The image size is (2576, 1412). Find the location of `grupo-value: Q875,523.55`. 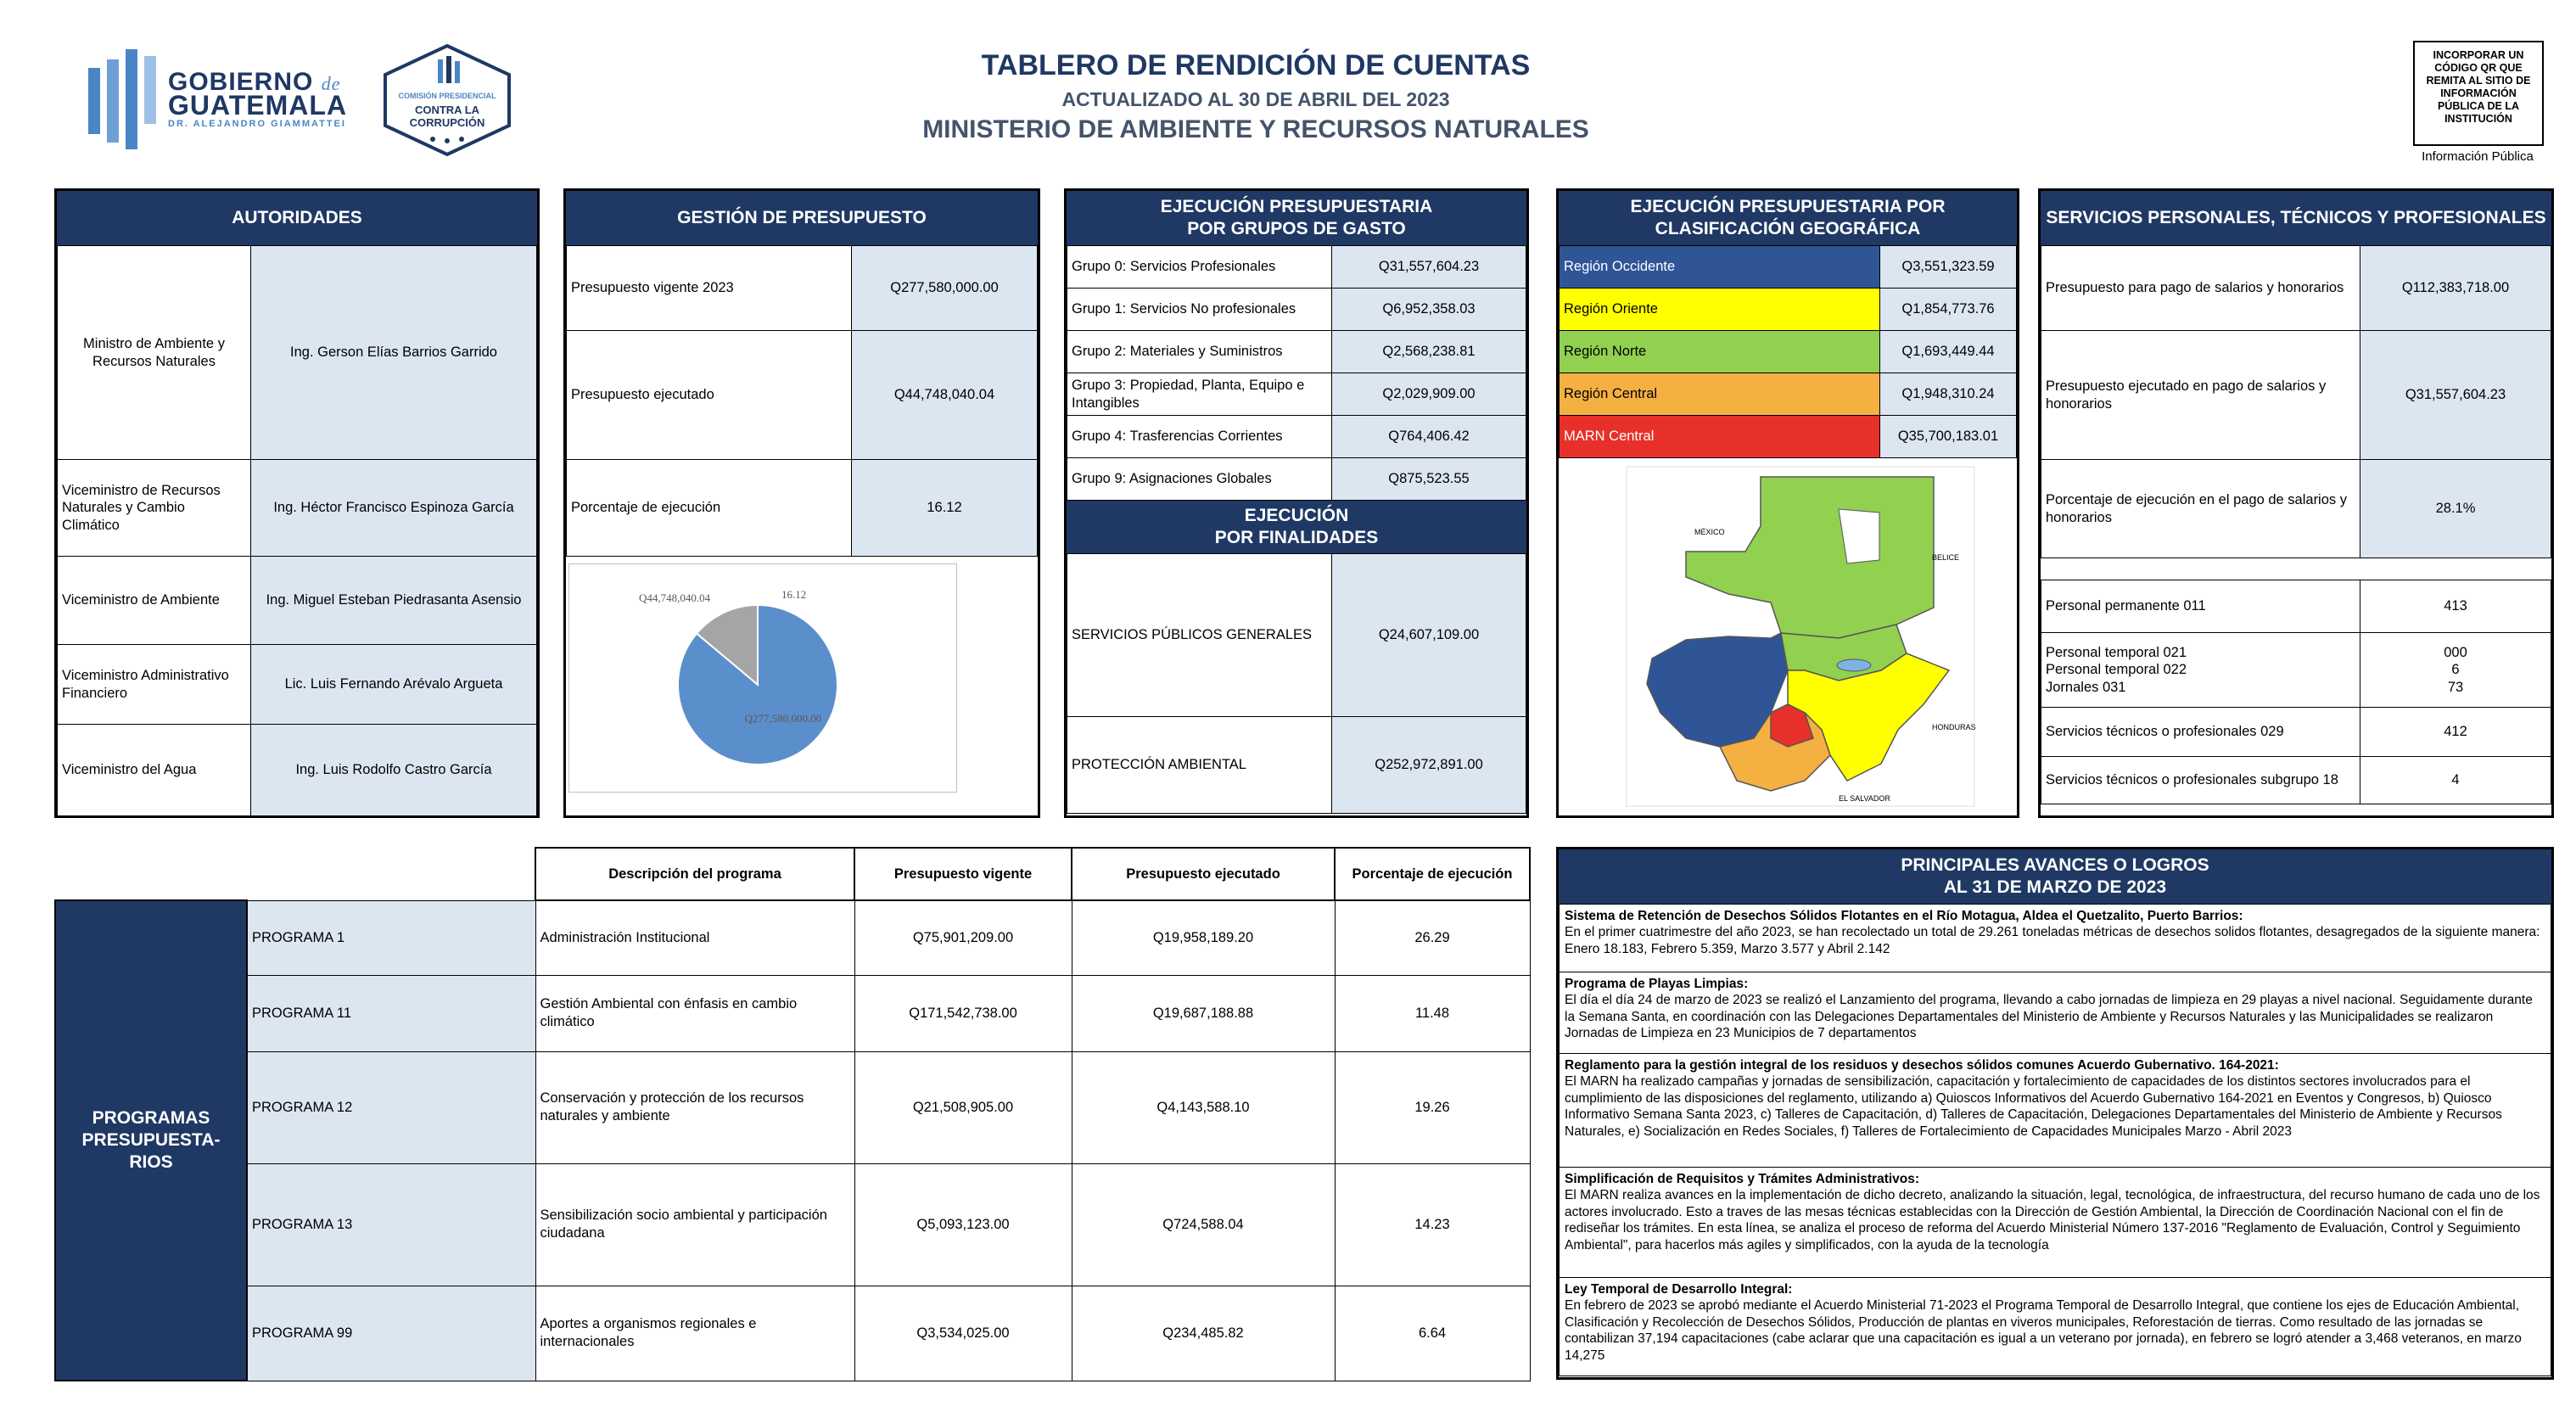

grupo-value: Q875,523.55 is located at coordinates (1428, 479).